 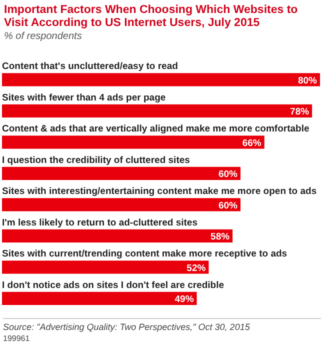 I want to click on data-label: 66%, so click(x=252, y=143).